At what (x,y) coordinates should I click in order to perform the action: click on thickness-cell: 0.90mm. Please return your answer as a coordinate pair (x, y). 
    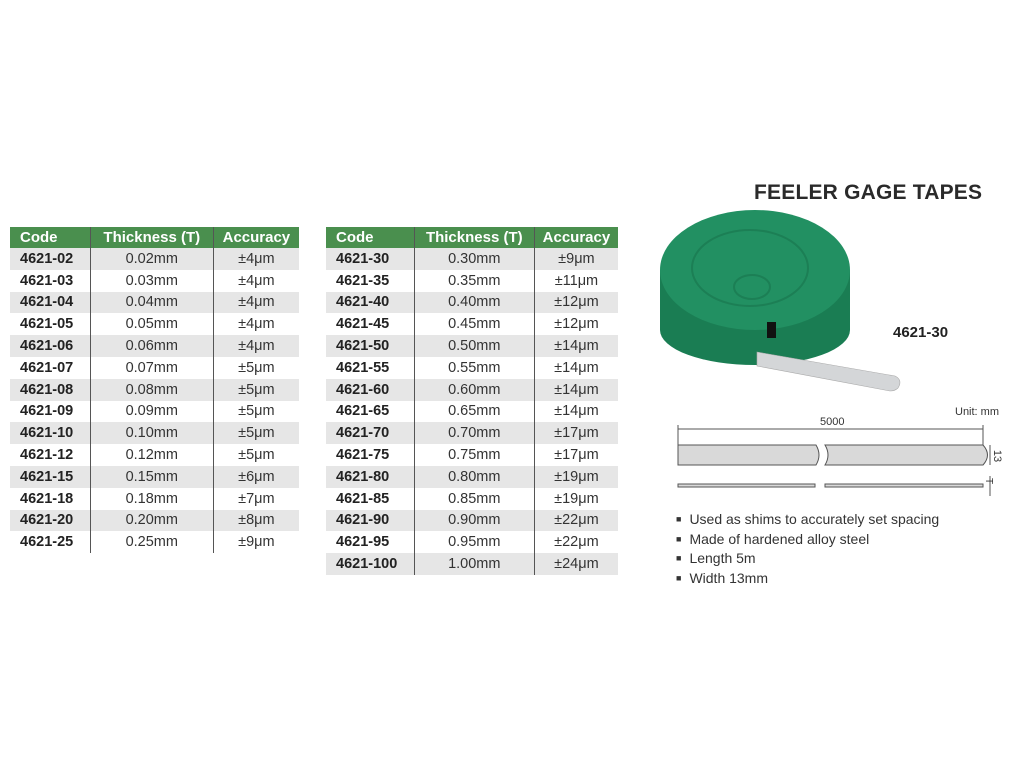
    Looking at the image, I should click on (474, 520).